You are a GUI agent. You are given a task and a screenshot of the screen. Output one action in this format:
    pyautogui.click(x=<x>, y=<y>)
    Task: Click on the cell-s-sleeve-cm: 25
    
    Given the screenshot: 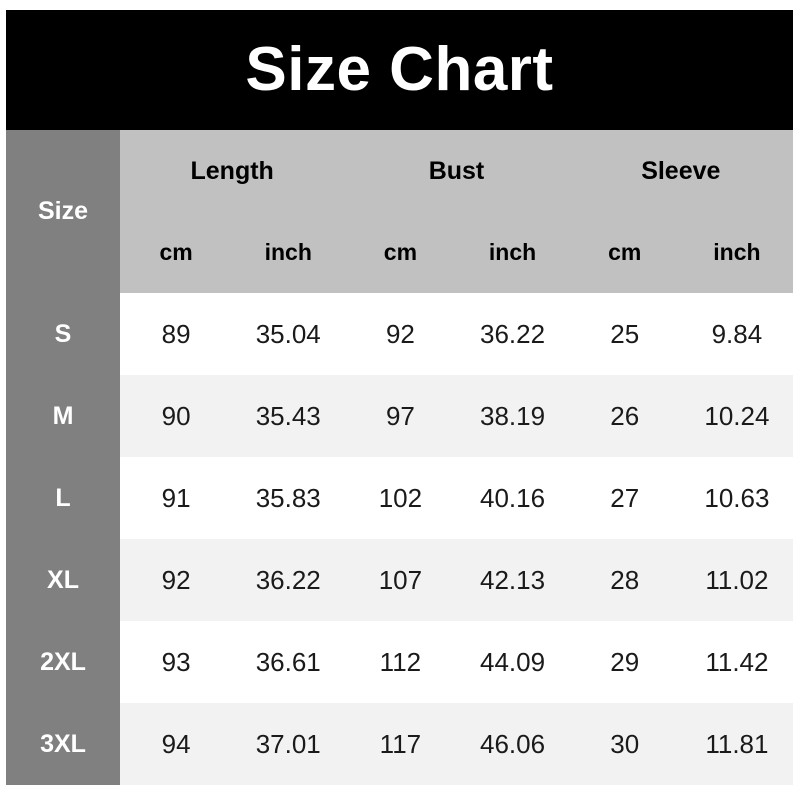 What is the action you would take?
    pyautogui.click(x=624, y=334)
    